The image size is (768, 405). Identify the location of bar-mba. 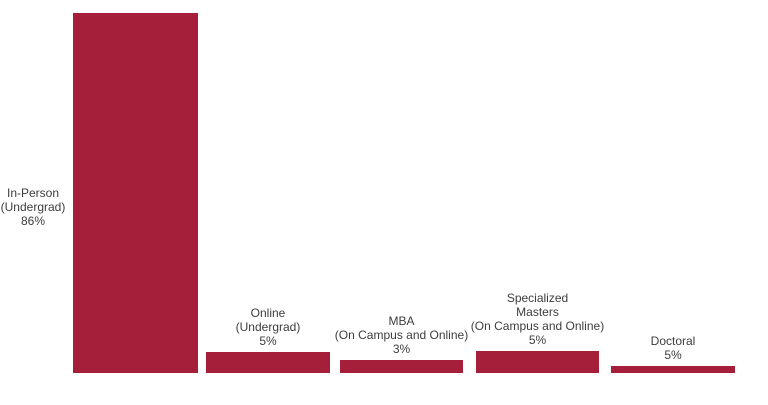
(401, 366).